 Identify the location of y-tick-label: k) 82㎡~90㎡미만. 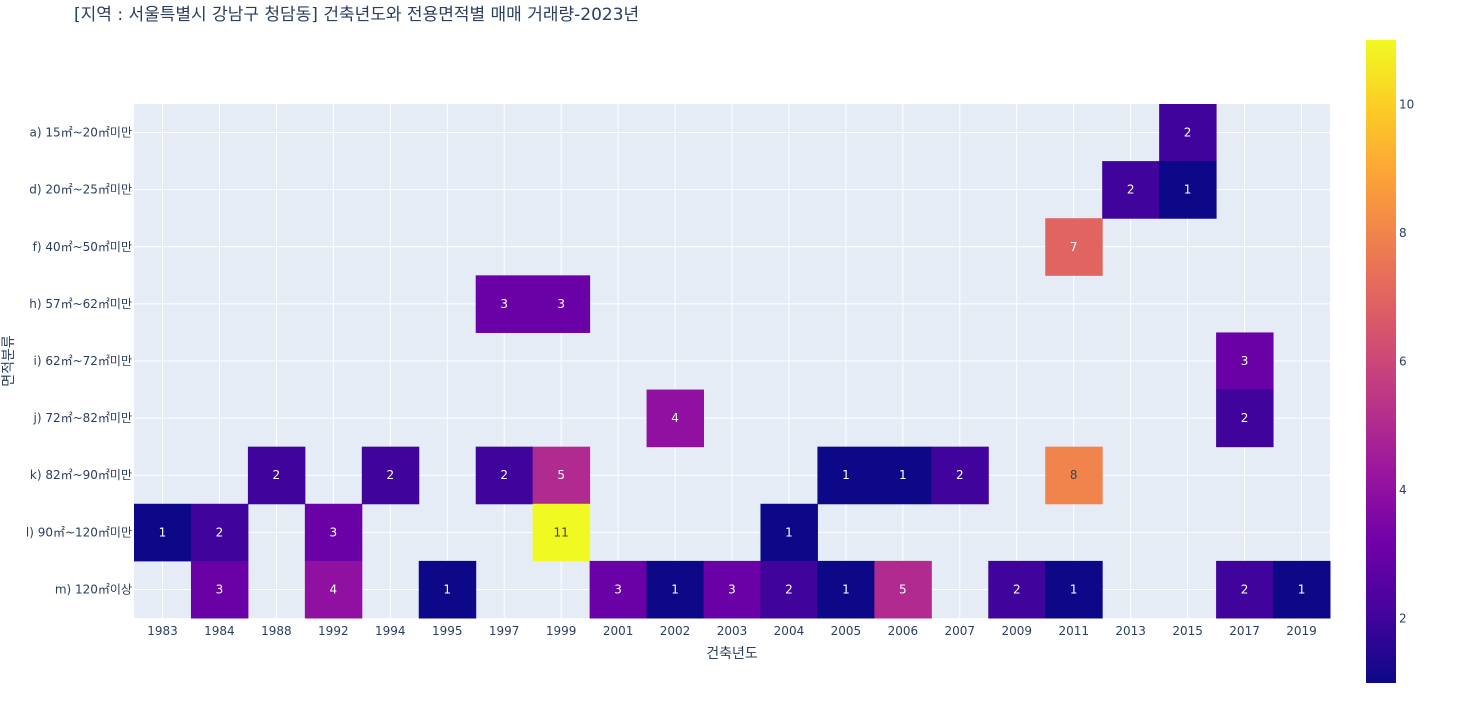
(81, 475).